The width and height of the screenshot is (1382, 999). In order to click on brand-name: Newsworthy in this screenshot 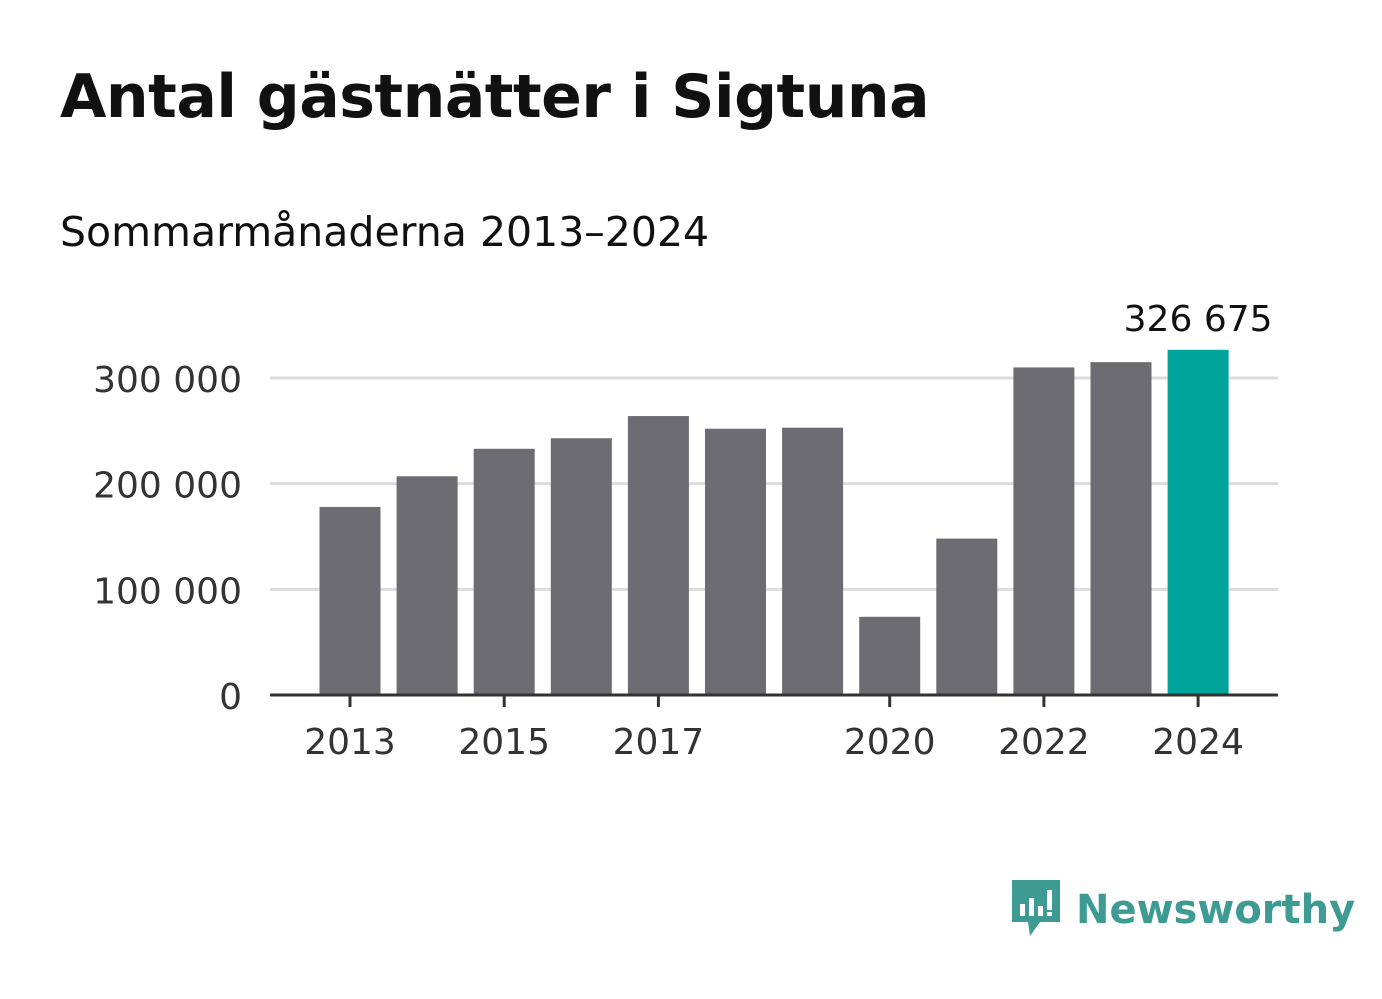, I will do `click(1216, 910)`.